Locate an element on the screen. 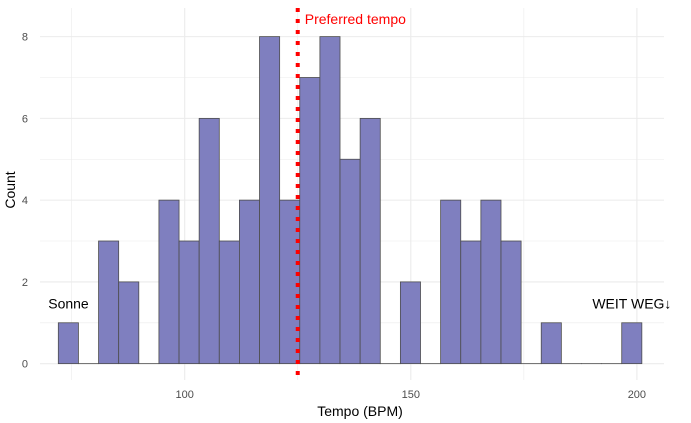 The width and height of the screenshot is (691, 423). x-tick-label: 150 is located at coordinates (411, 395).